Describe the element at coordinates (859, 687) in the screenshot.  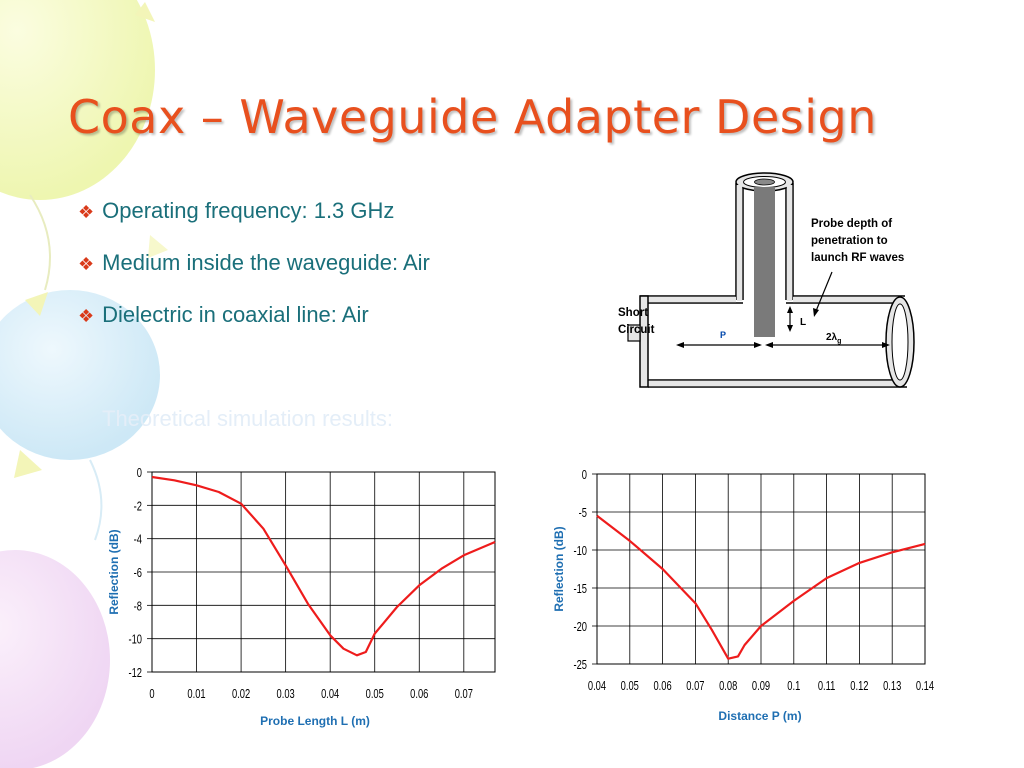
I see `x-tick-label: 0.12` at that location.